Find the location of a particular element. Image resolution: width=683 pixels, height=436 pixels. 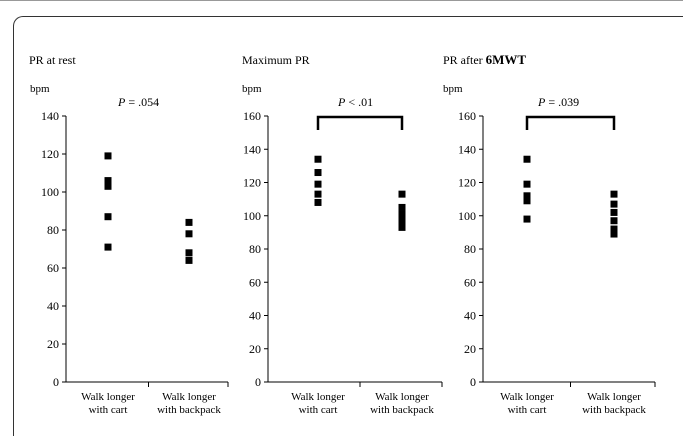

p-value-label-2: P < .01 is located at coordinates (355, 102).